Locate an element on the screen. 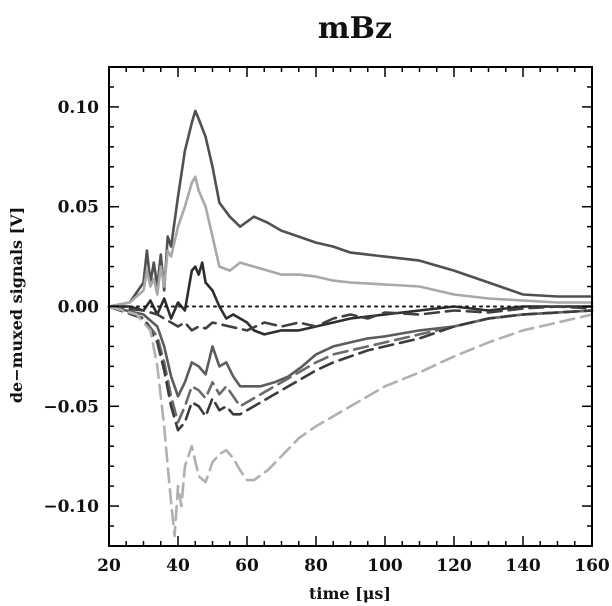  y-tick-label: 0.05 is located at coordinates (78, 208).